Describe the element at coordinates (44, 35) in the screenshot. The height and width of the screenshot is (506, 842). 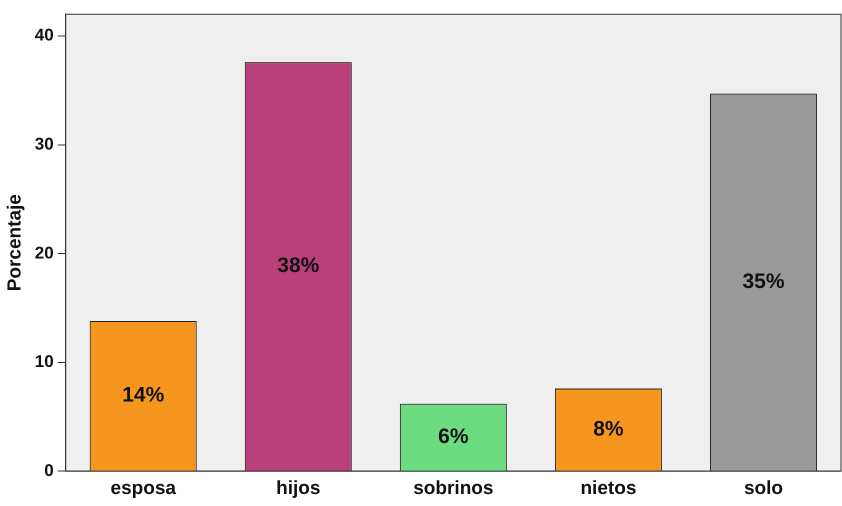
I see `y-tick-label: 40` at that location.